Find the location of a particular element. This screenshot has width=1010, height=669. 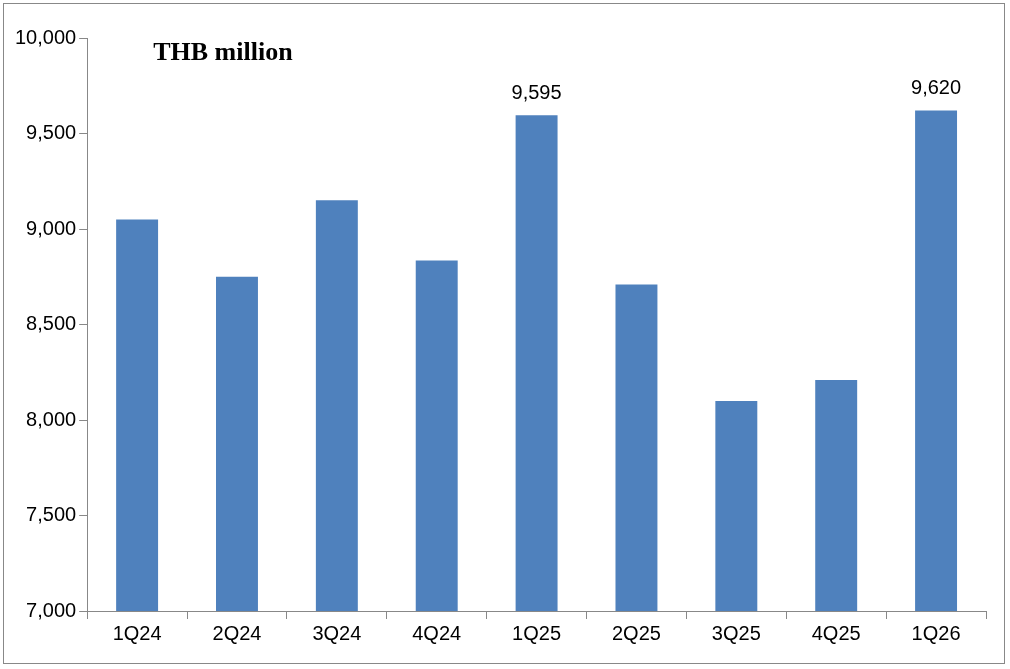

y-tick-label: 10,000 is located at coordinates (46, 36).